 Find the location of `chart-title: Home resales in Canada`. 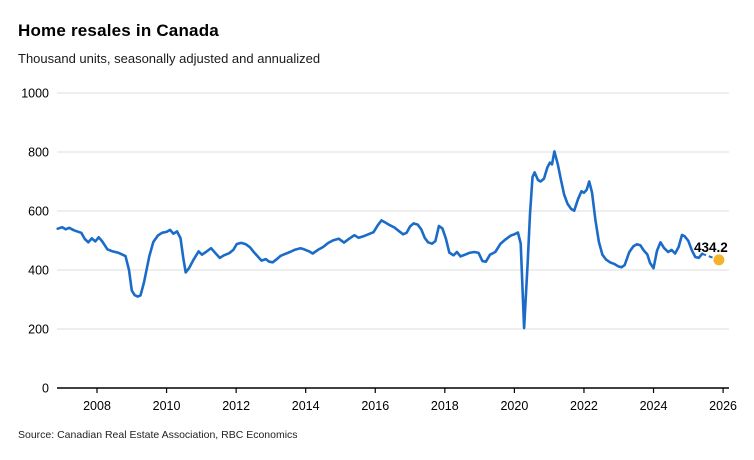

chart-title: Home resales in Canada is located at coordinates (118, 30).